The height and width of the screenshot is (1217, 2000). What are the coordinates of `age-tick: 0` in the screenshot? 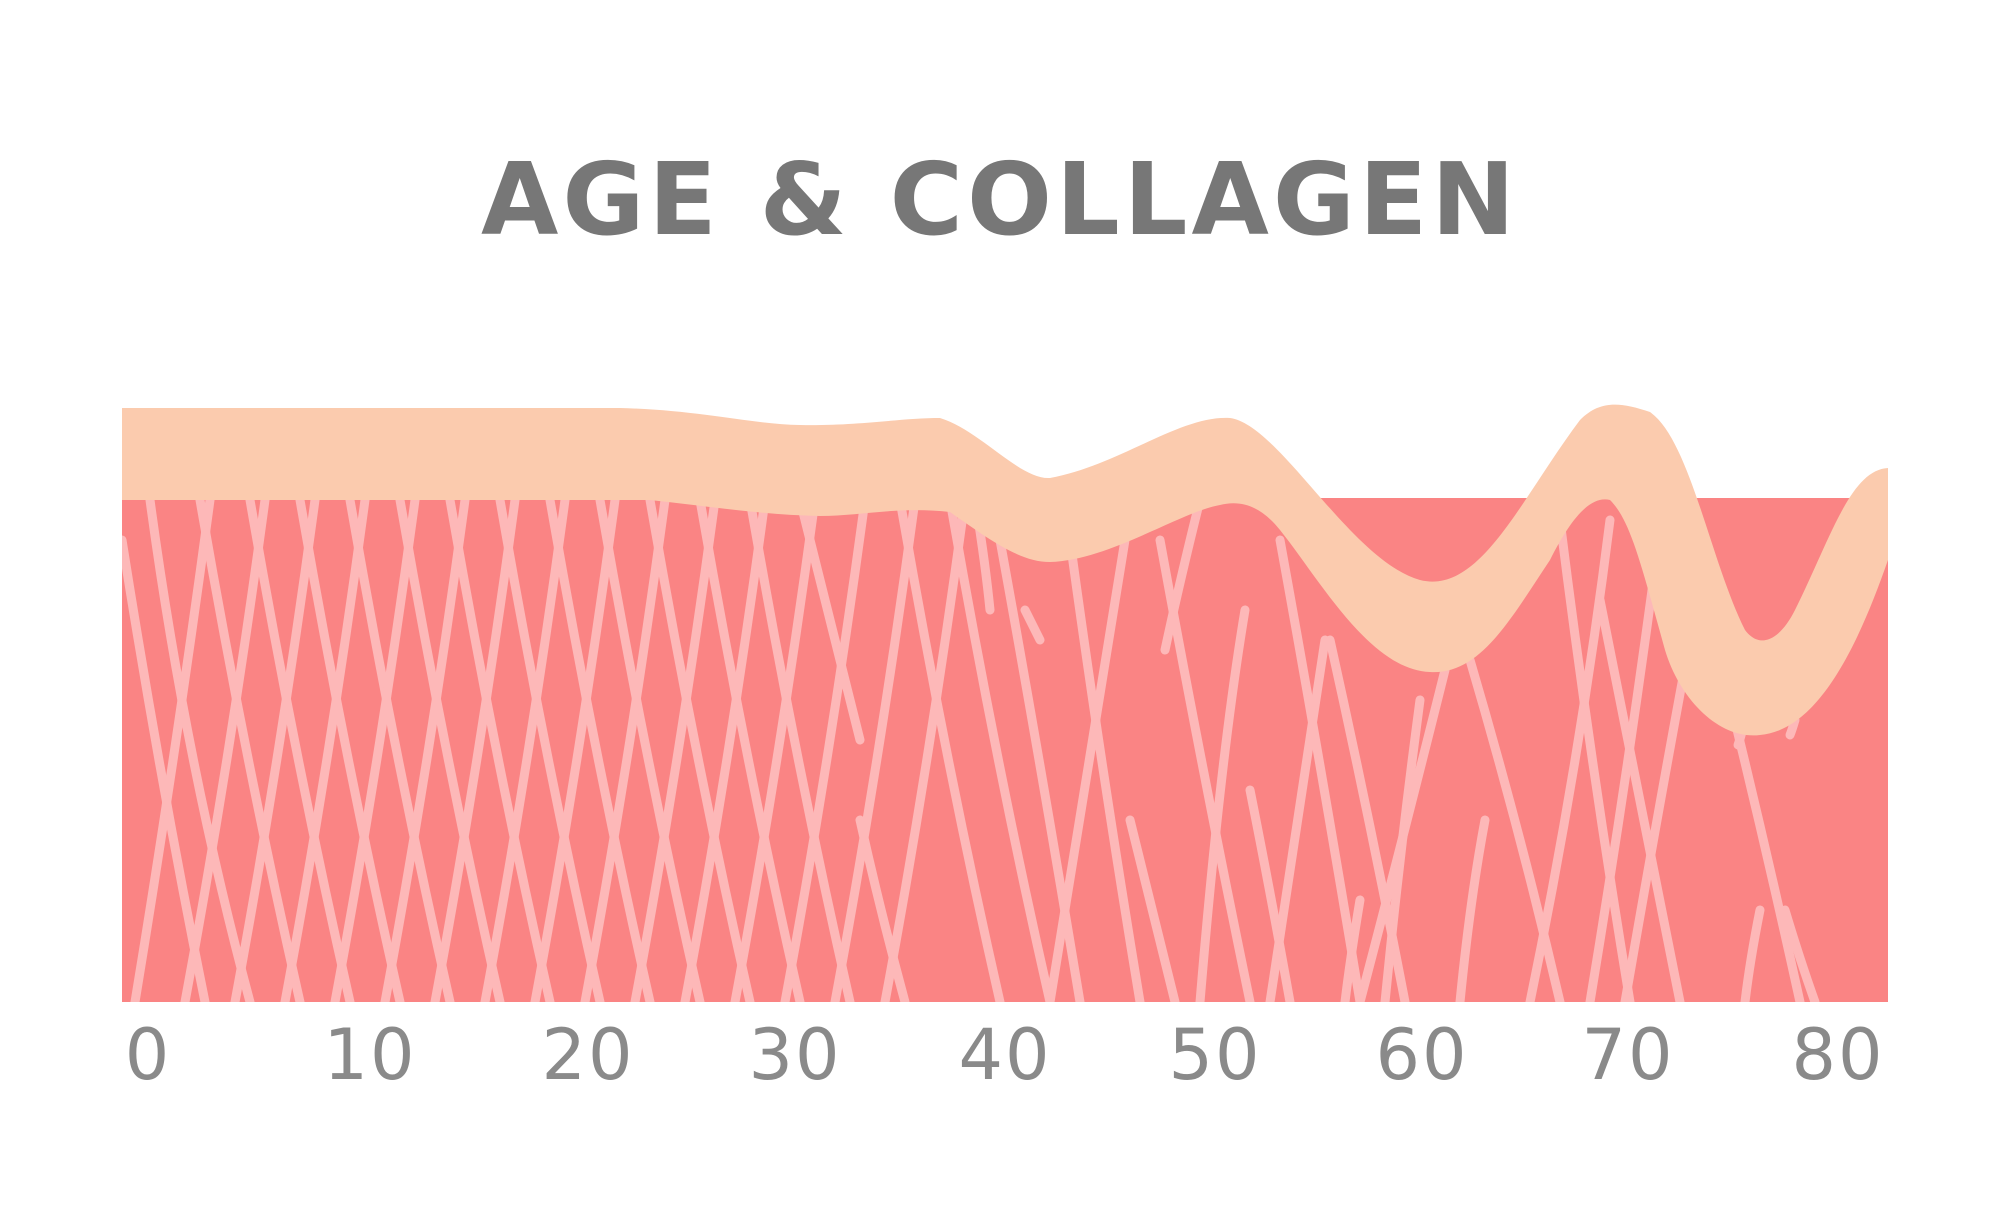 It's located at (148, 1055).